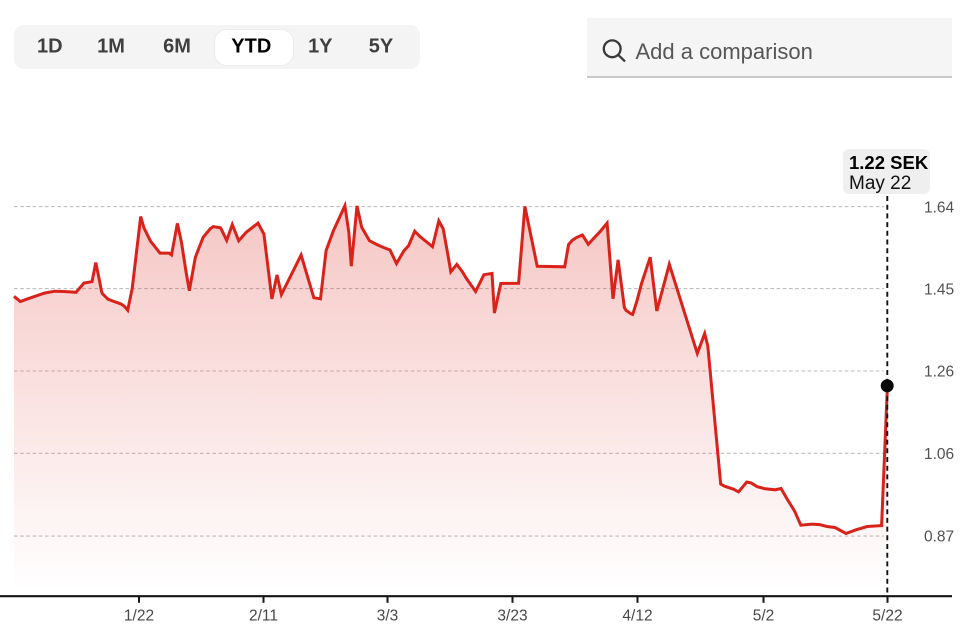 This screenshot has height=631, width=978. I want to click on svg-text: 1.26, so click(939, 372).